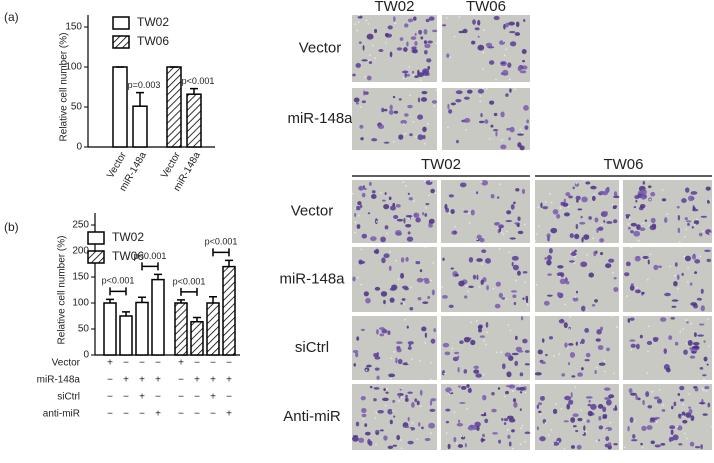 This screenshot has width=714, height=463. I want to click on panel-label: (b), so click(11, 227).